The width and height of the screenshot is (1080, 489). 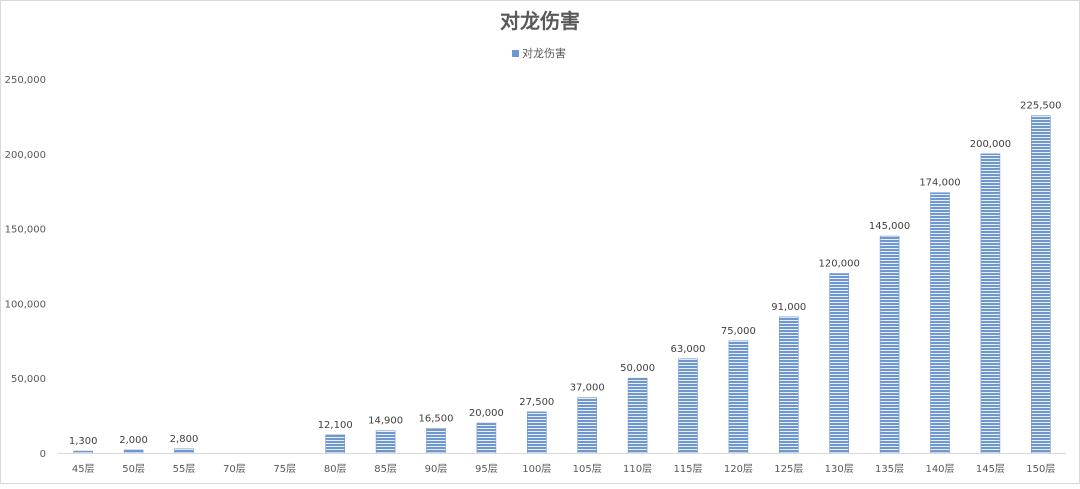 What do you see at coordinates (540, 21) in the screenshot?
I see `chart-title: 对龙伤害` at bounding box center [540, 21].